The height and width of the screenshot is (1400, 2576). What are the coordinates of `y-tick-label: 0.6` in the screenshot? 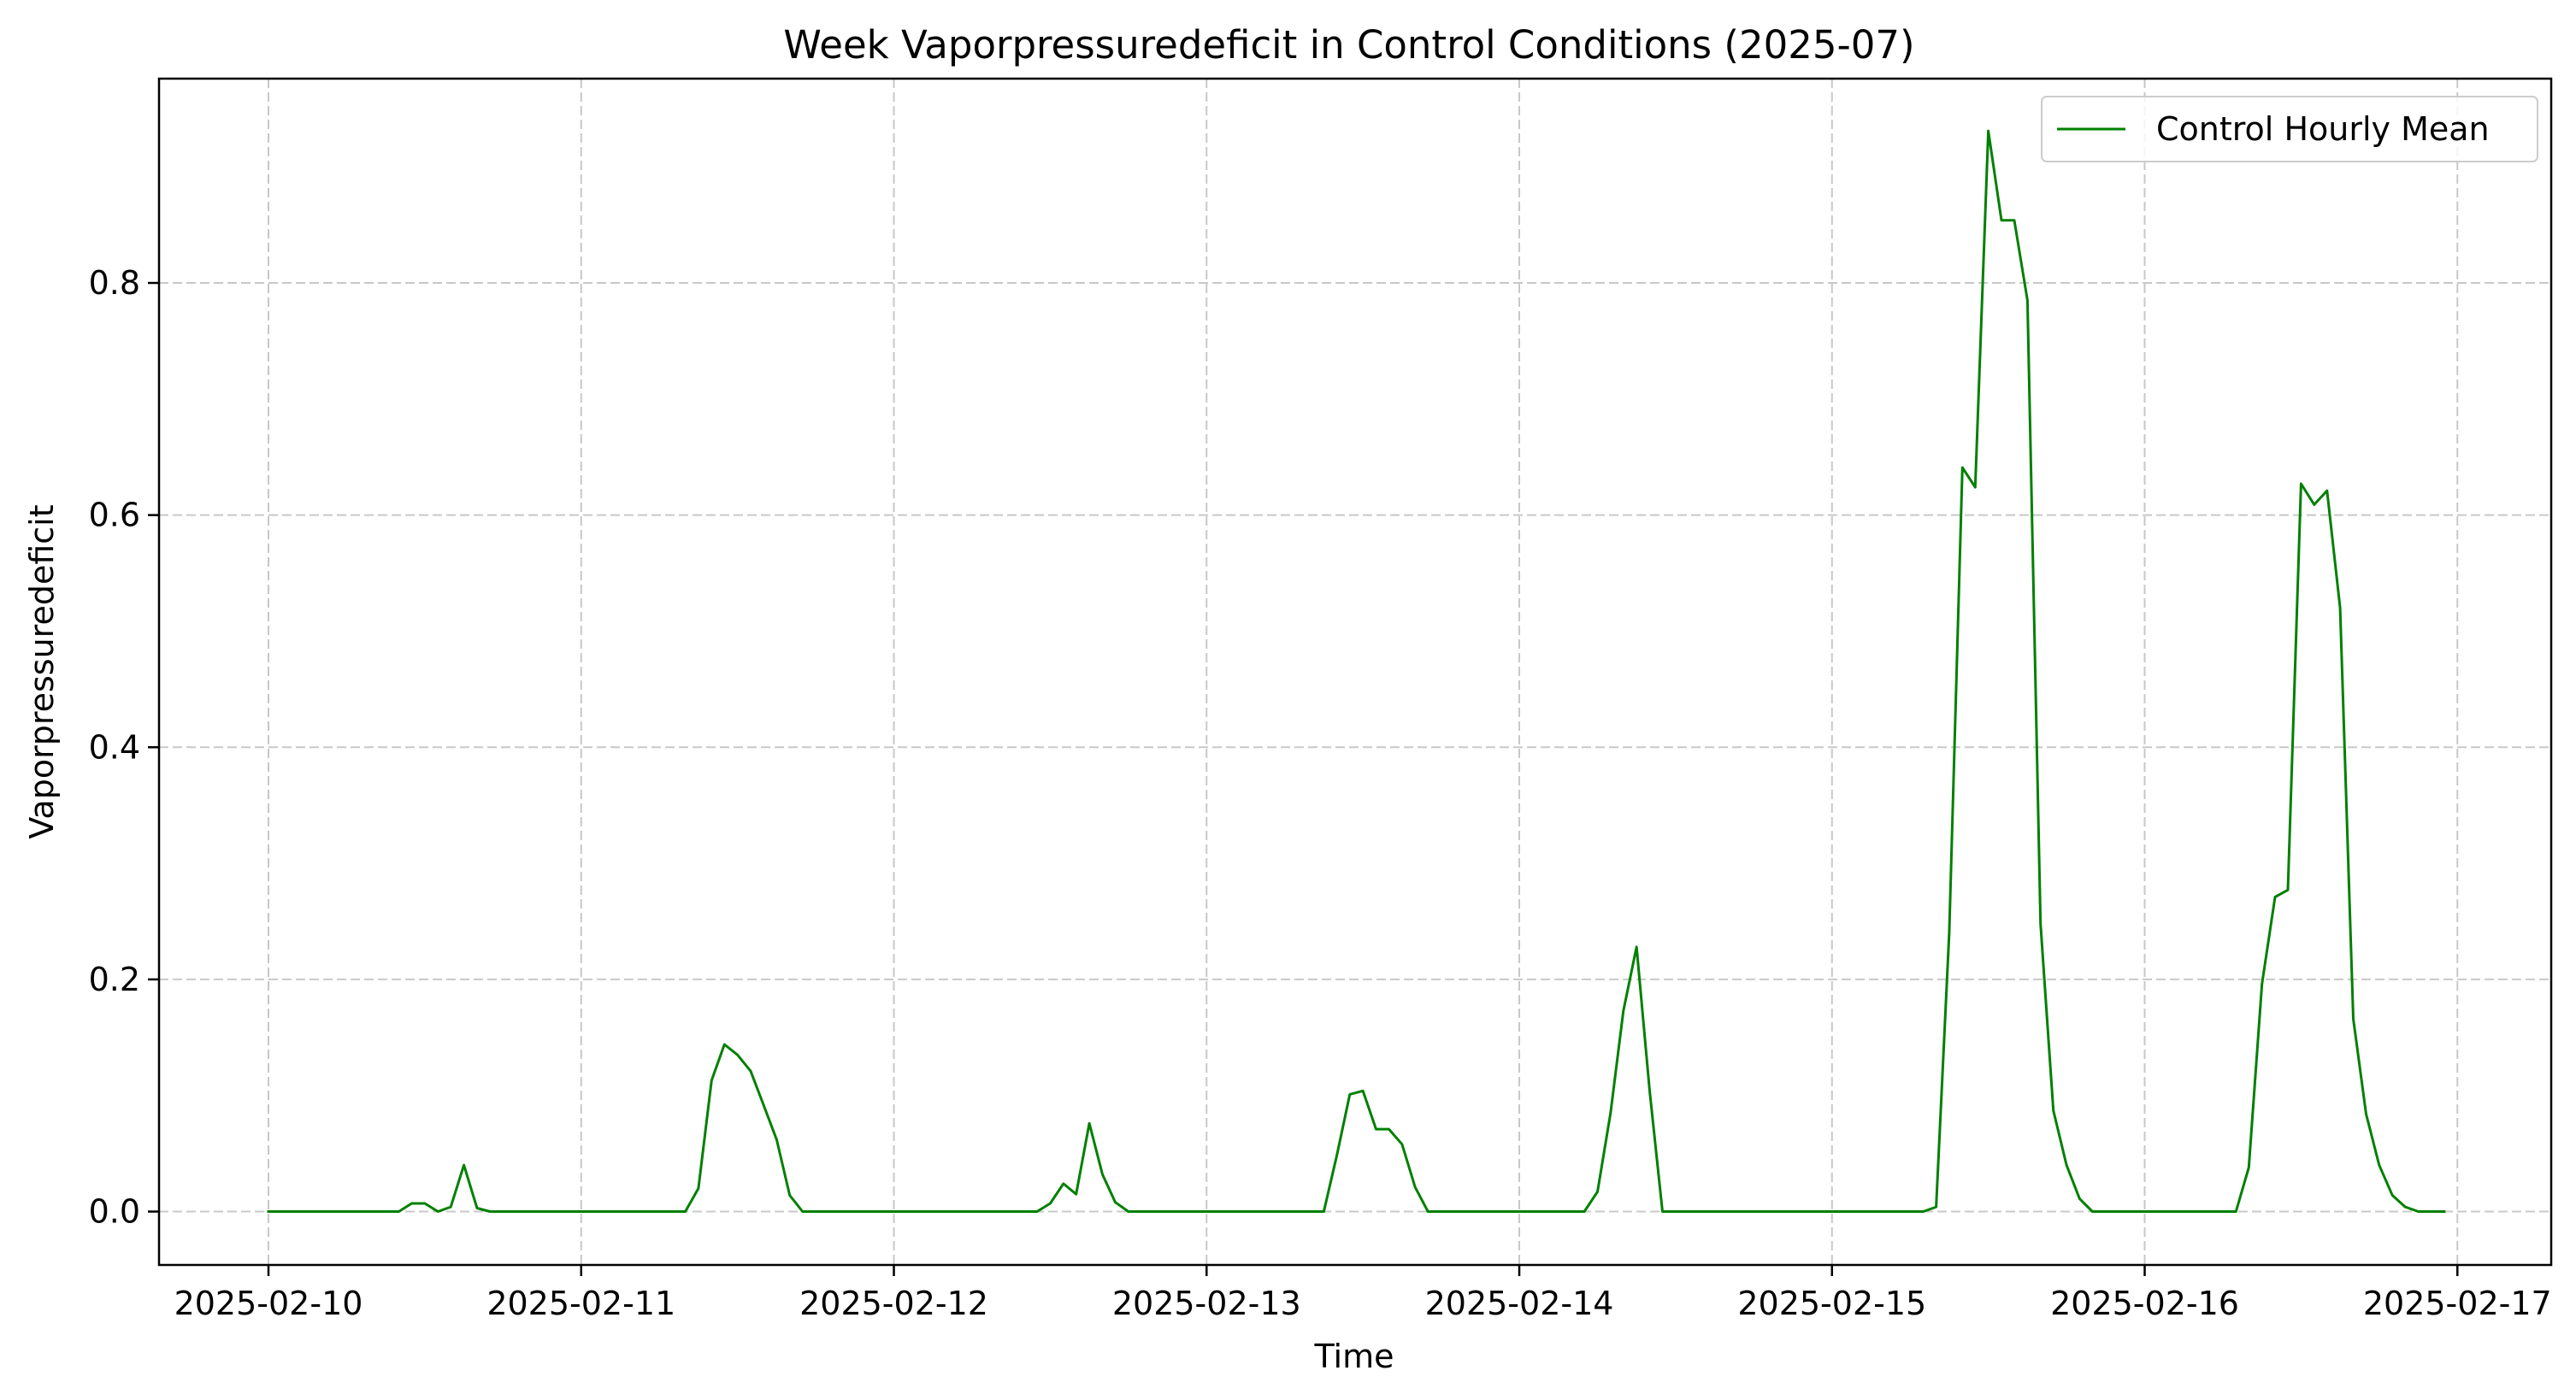 It's located at (114, 515).